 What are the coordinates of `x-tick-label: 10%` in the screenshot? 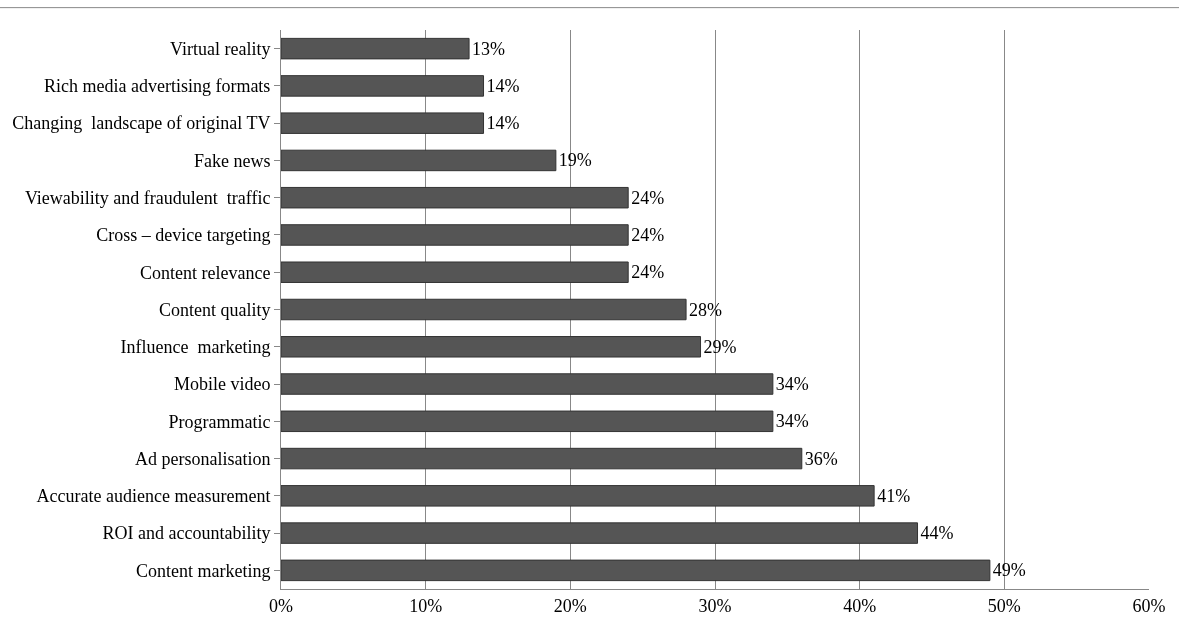 It's located at (426, 605).